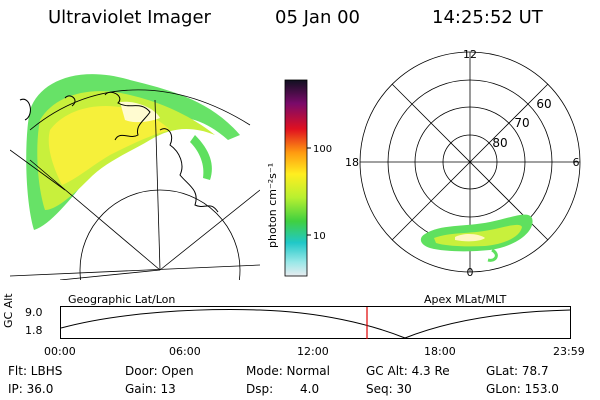 The width and height of the screenshot is (600, 400). What do you see at coordinates (109, 145) in the screenshot?
I see `aurora-bright` at bounding box center [109, 145].